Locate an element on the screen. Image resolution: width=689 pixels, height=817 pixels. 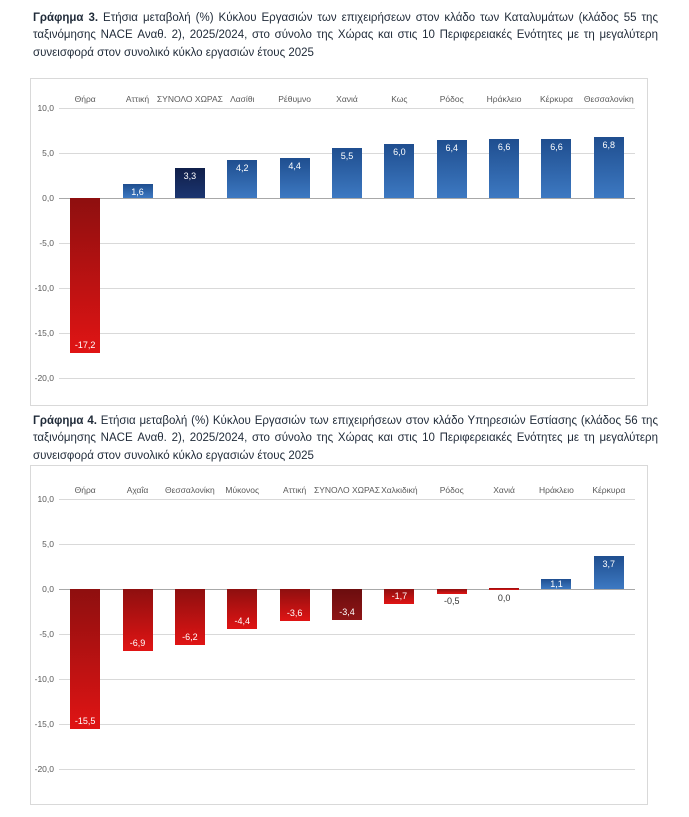
bar-value-label: 3,3 is located at coordinates (190, 176).